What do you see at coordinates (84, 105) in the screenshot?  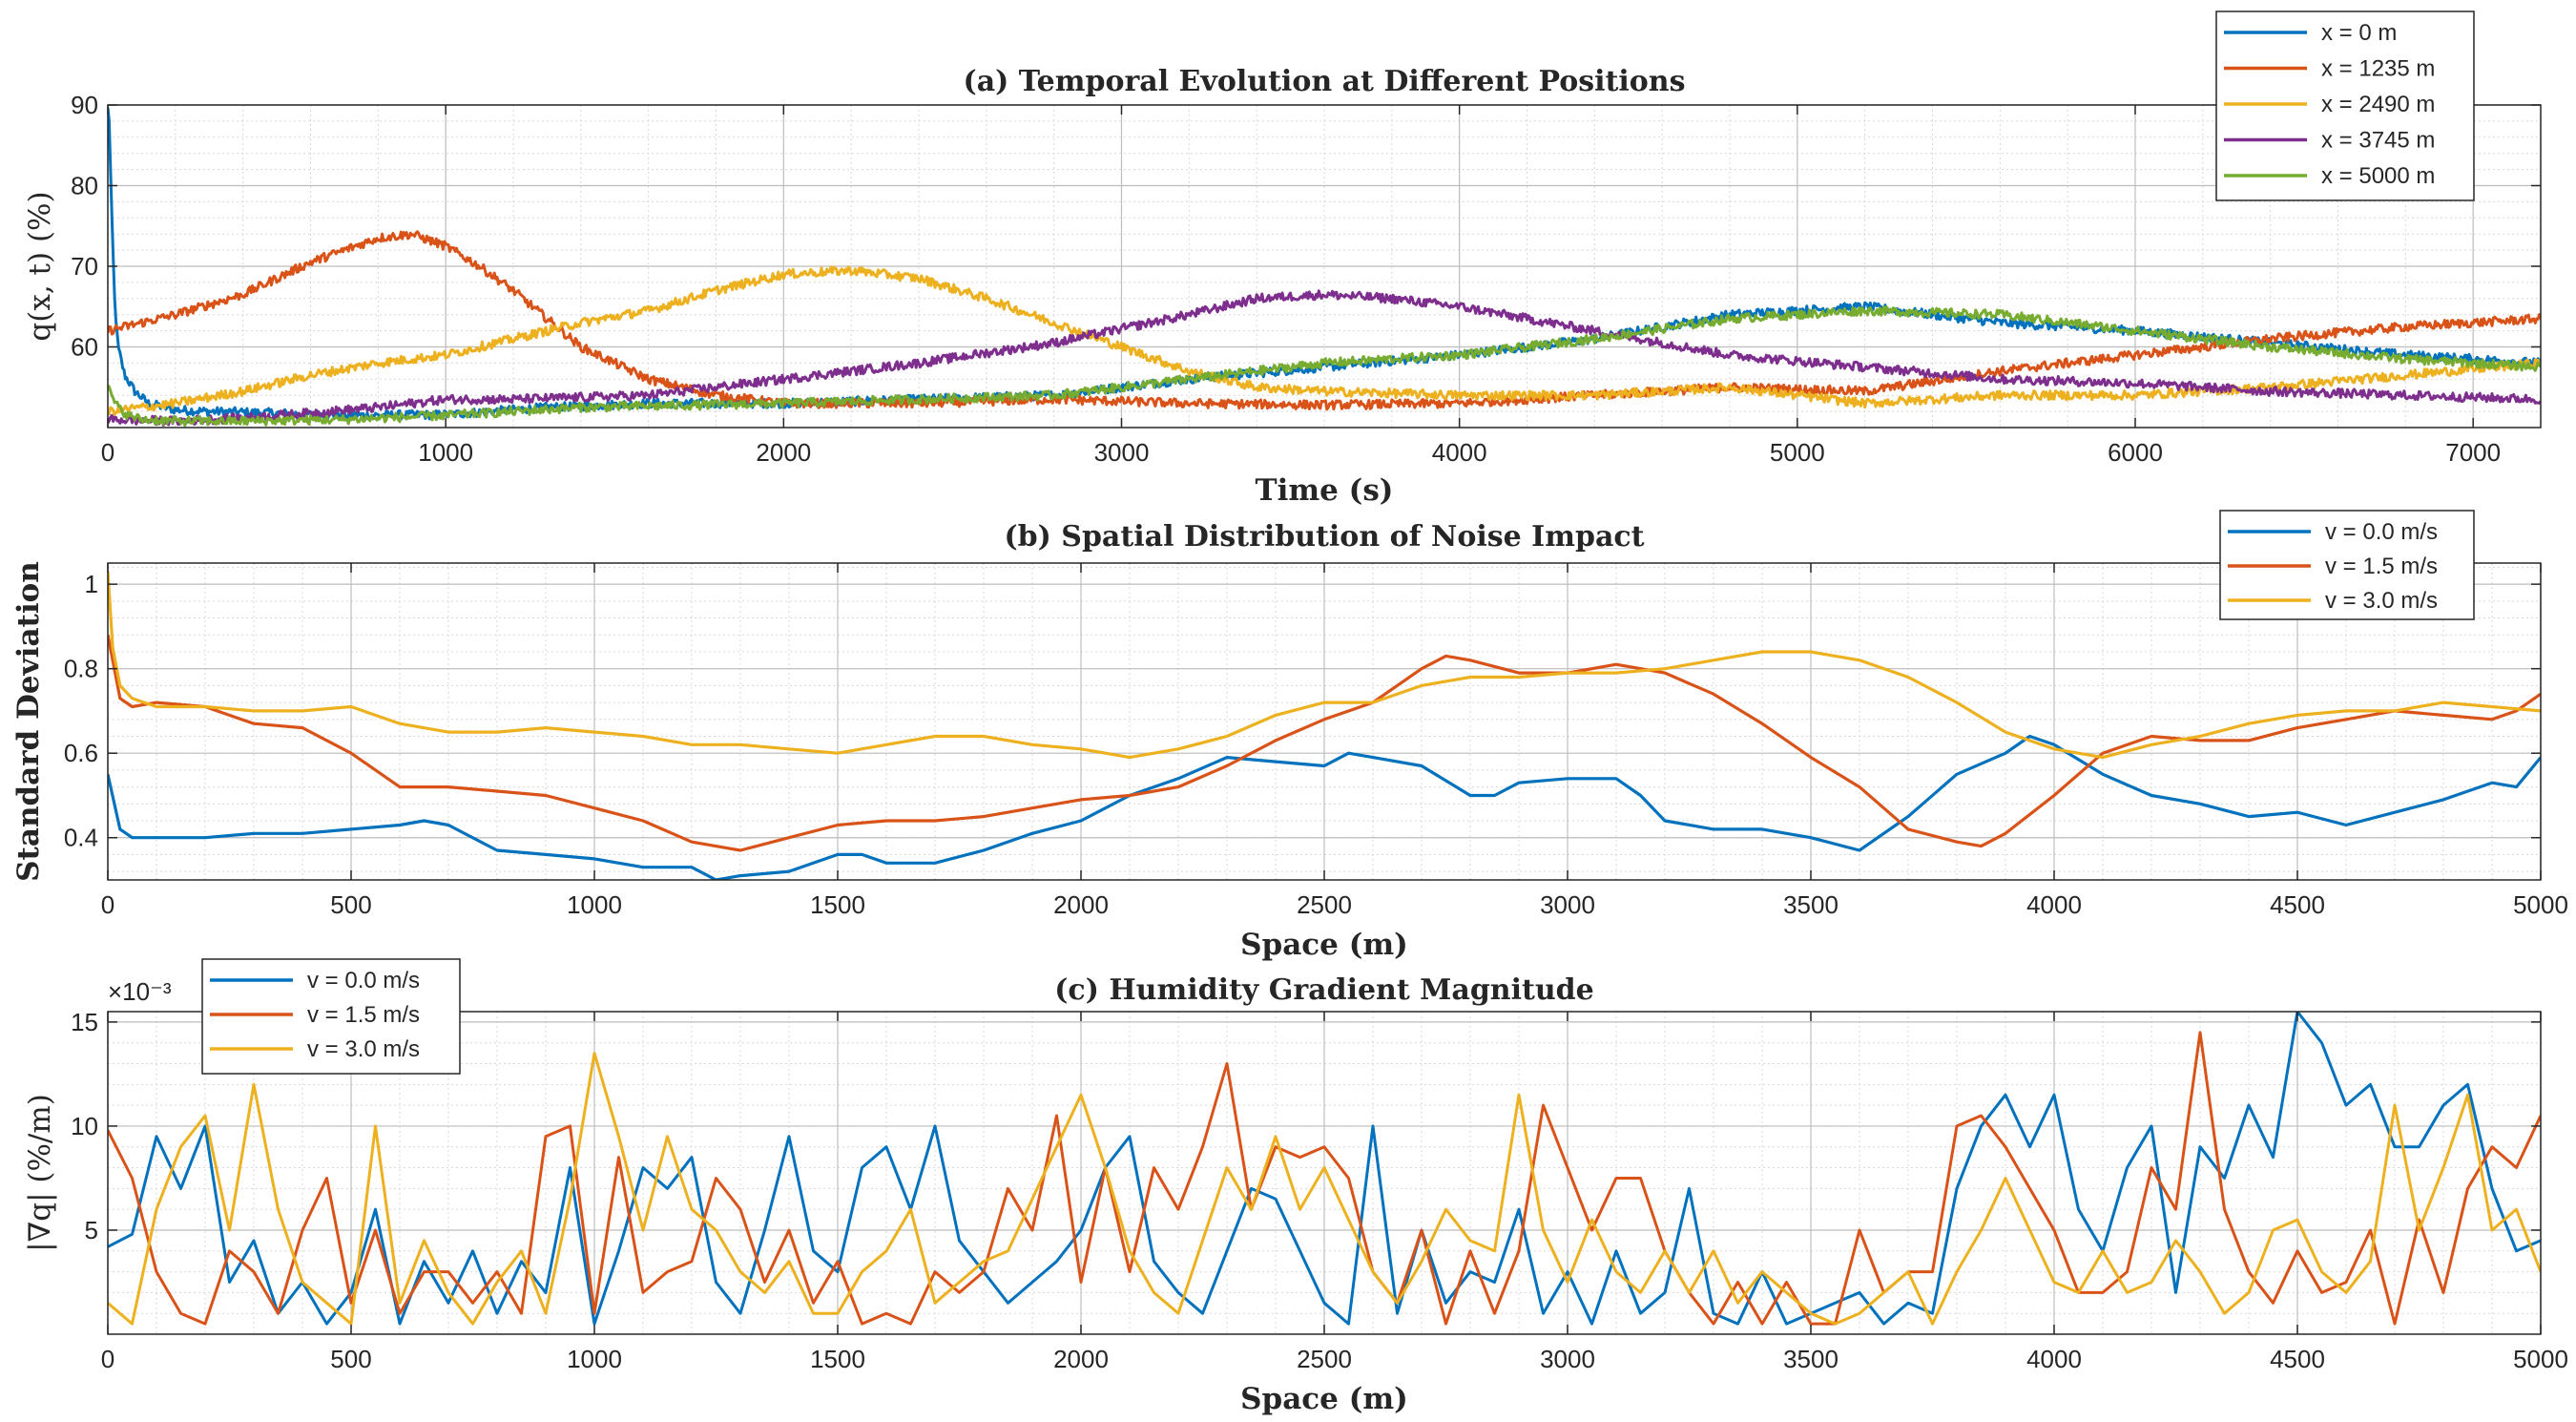 I see `y-tick-label: 90` at bounding box center [84, 105].